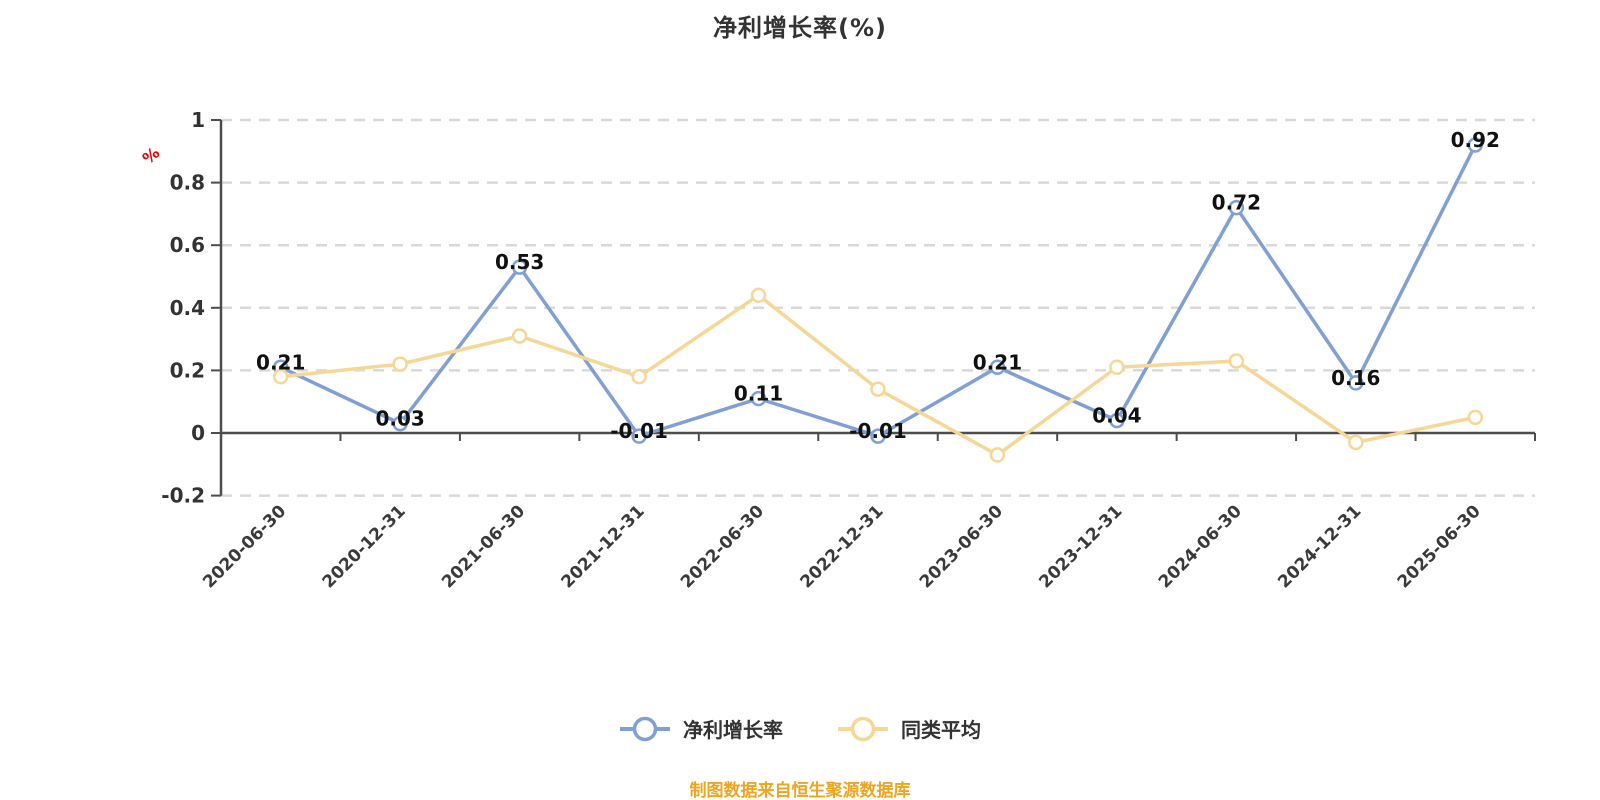 The height and width of the screenshot is (800, 1600). Describe the element at coordinates (187, 183) in the screenshot. I see `y-axis-tick-label: 0.8` at that location.